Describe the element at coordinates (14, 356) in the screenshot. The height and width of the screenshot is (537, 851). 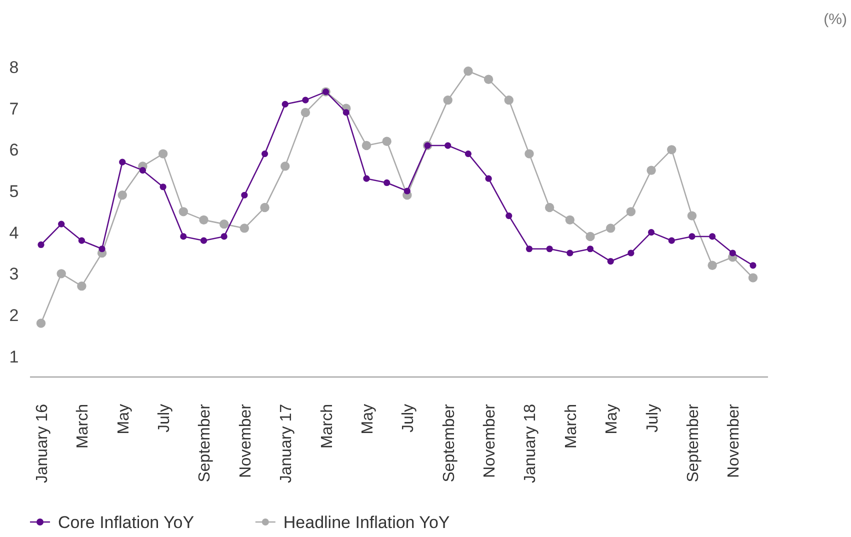
I see `y-tick-label: 1` at that location.